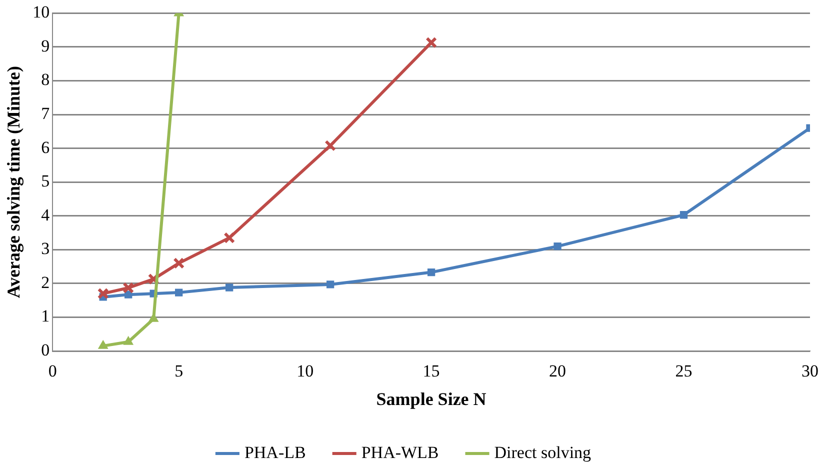 The height and width of the screenshot is (472, 826). What do you see at coordinates (400, 452) in the screenshot?
I see `legend-label: PHA-WLB` at bounding box center [400, 452].